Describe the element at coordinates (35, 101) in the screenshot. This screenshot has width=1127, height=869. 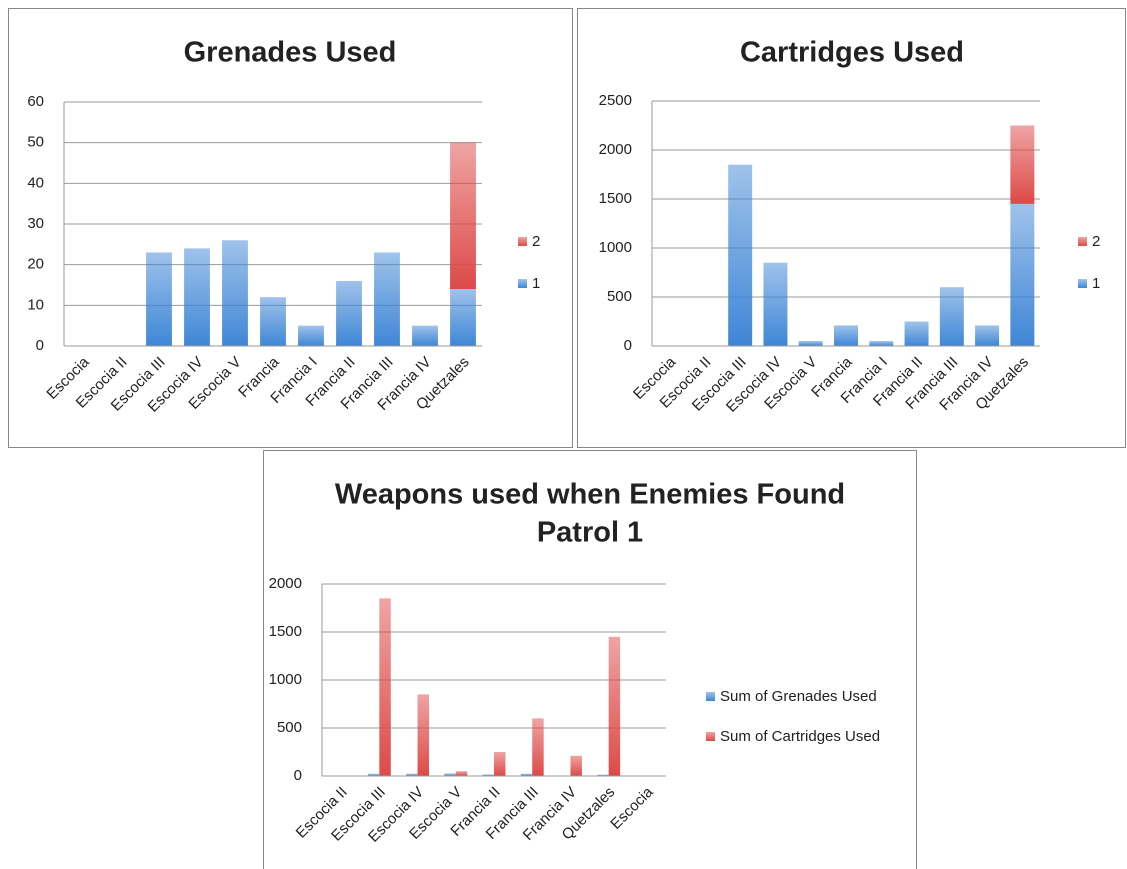
I see `y-tick-label: 60` at that location.